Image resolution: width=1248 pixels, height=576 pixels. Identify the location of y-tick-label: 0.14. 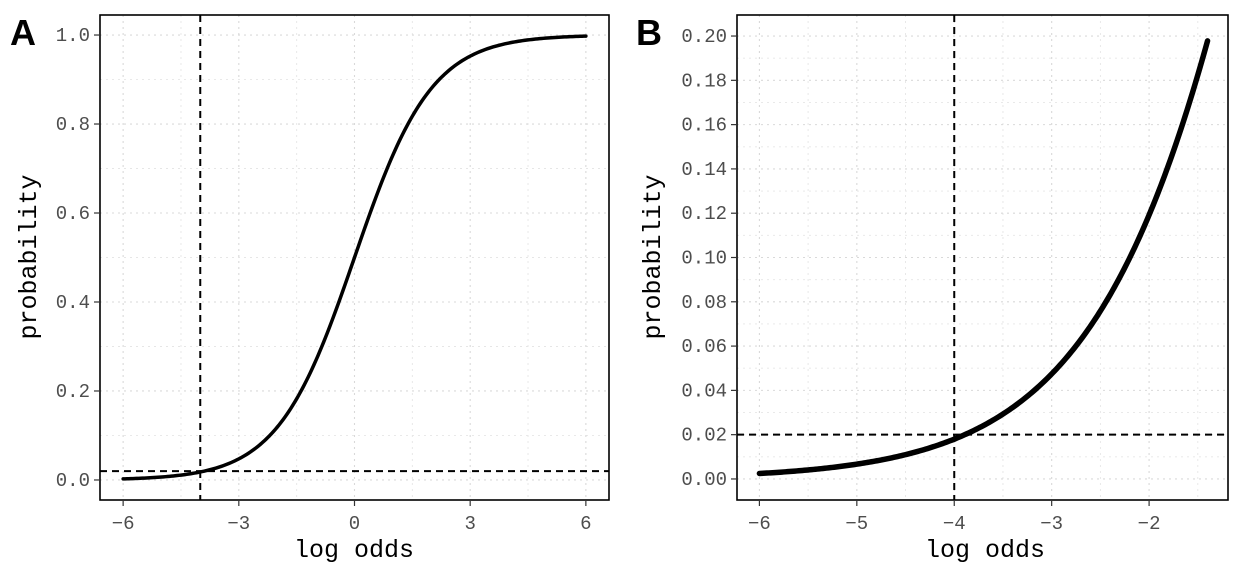
(704, 170).